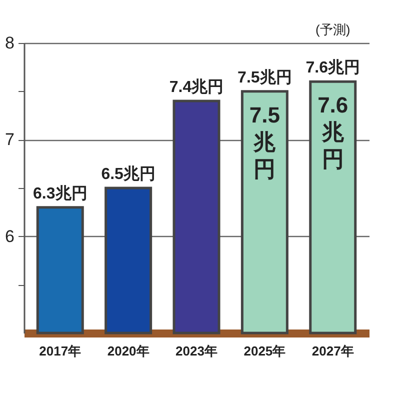  I want to click on x-tick-label: 2020年, so click(128, 351).